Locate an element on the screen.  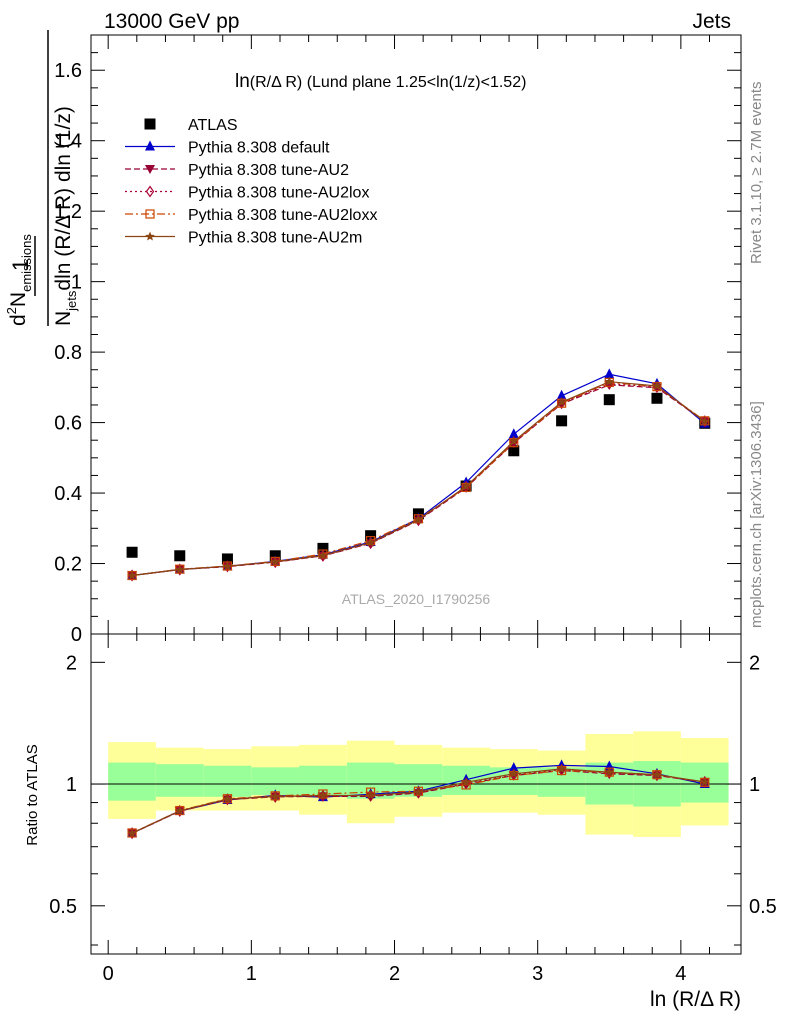
ylabel-num-n: N is located at coordinates (18, 299).